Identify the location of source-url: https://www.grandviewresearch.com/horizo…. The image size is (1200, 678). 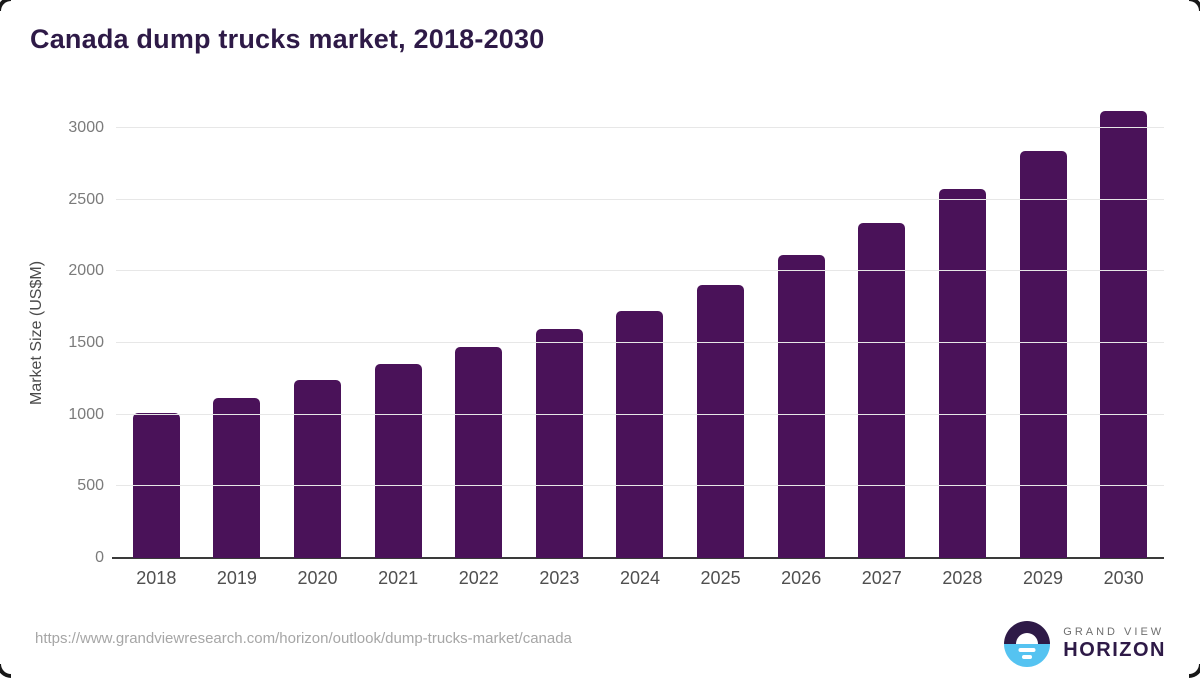
(303, 638).